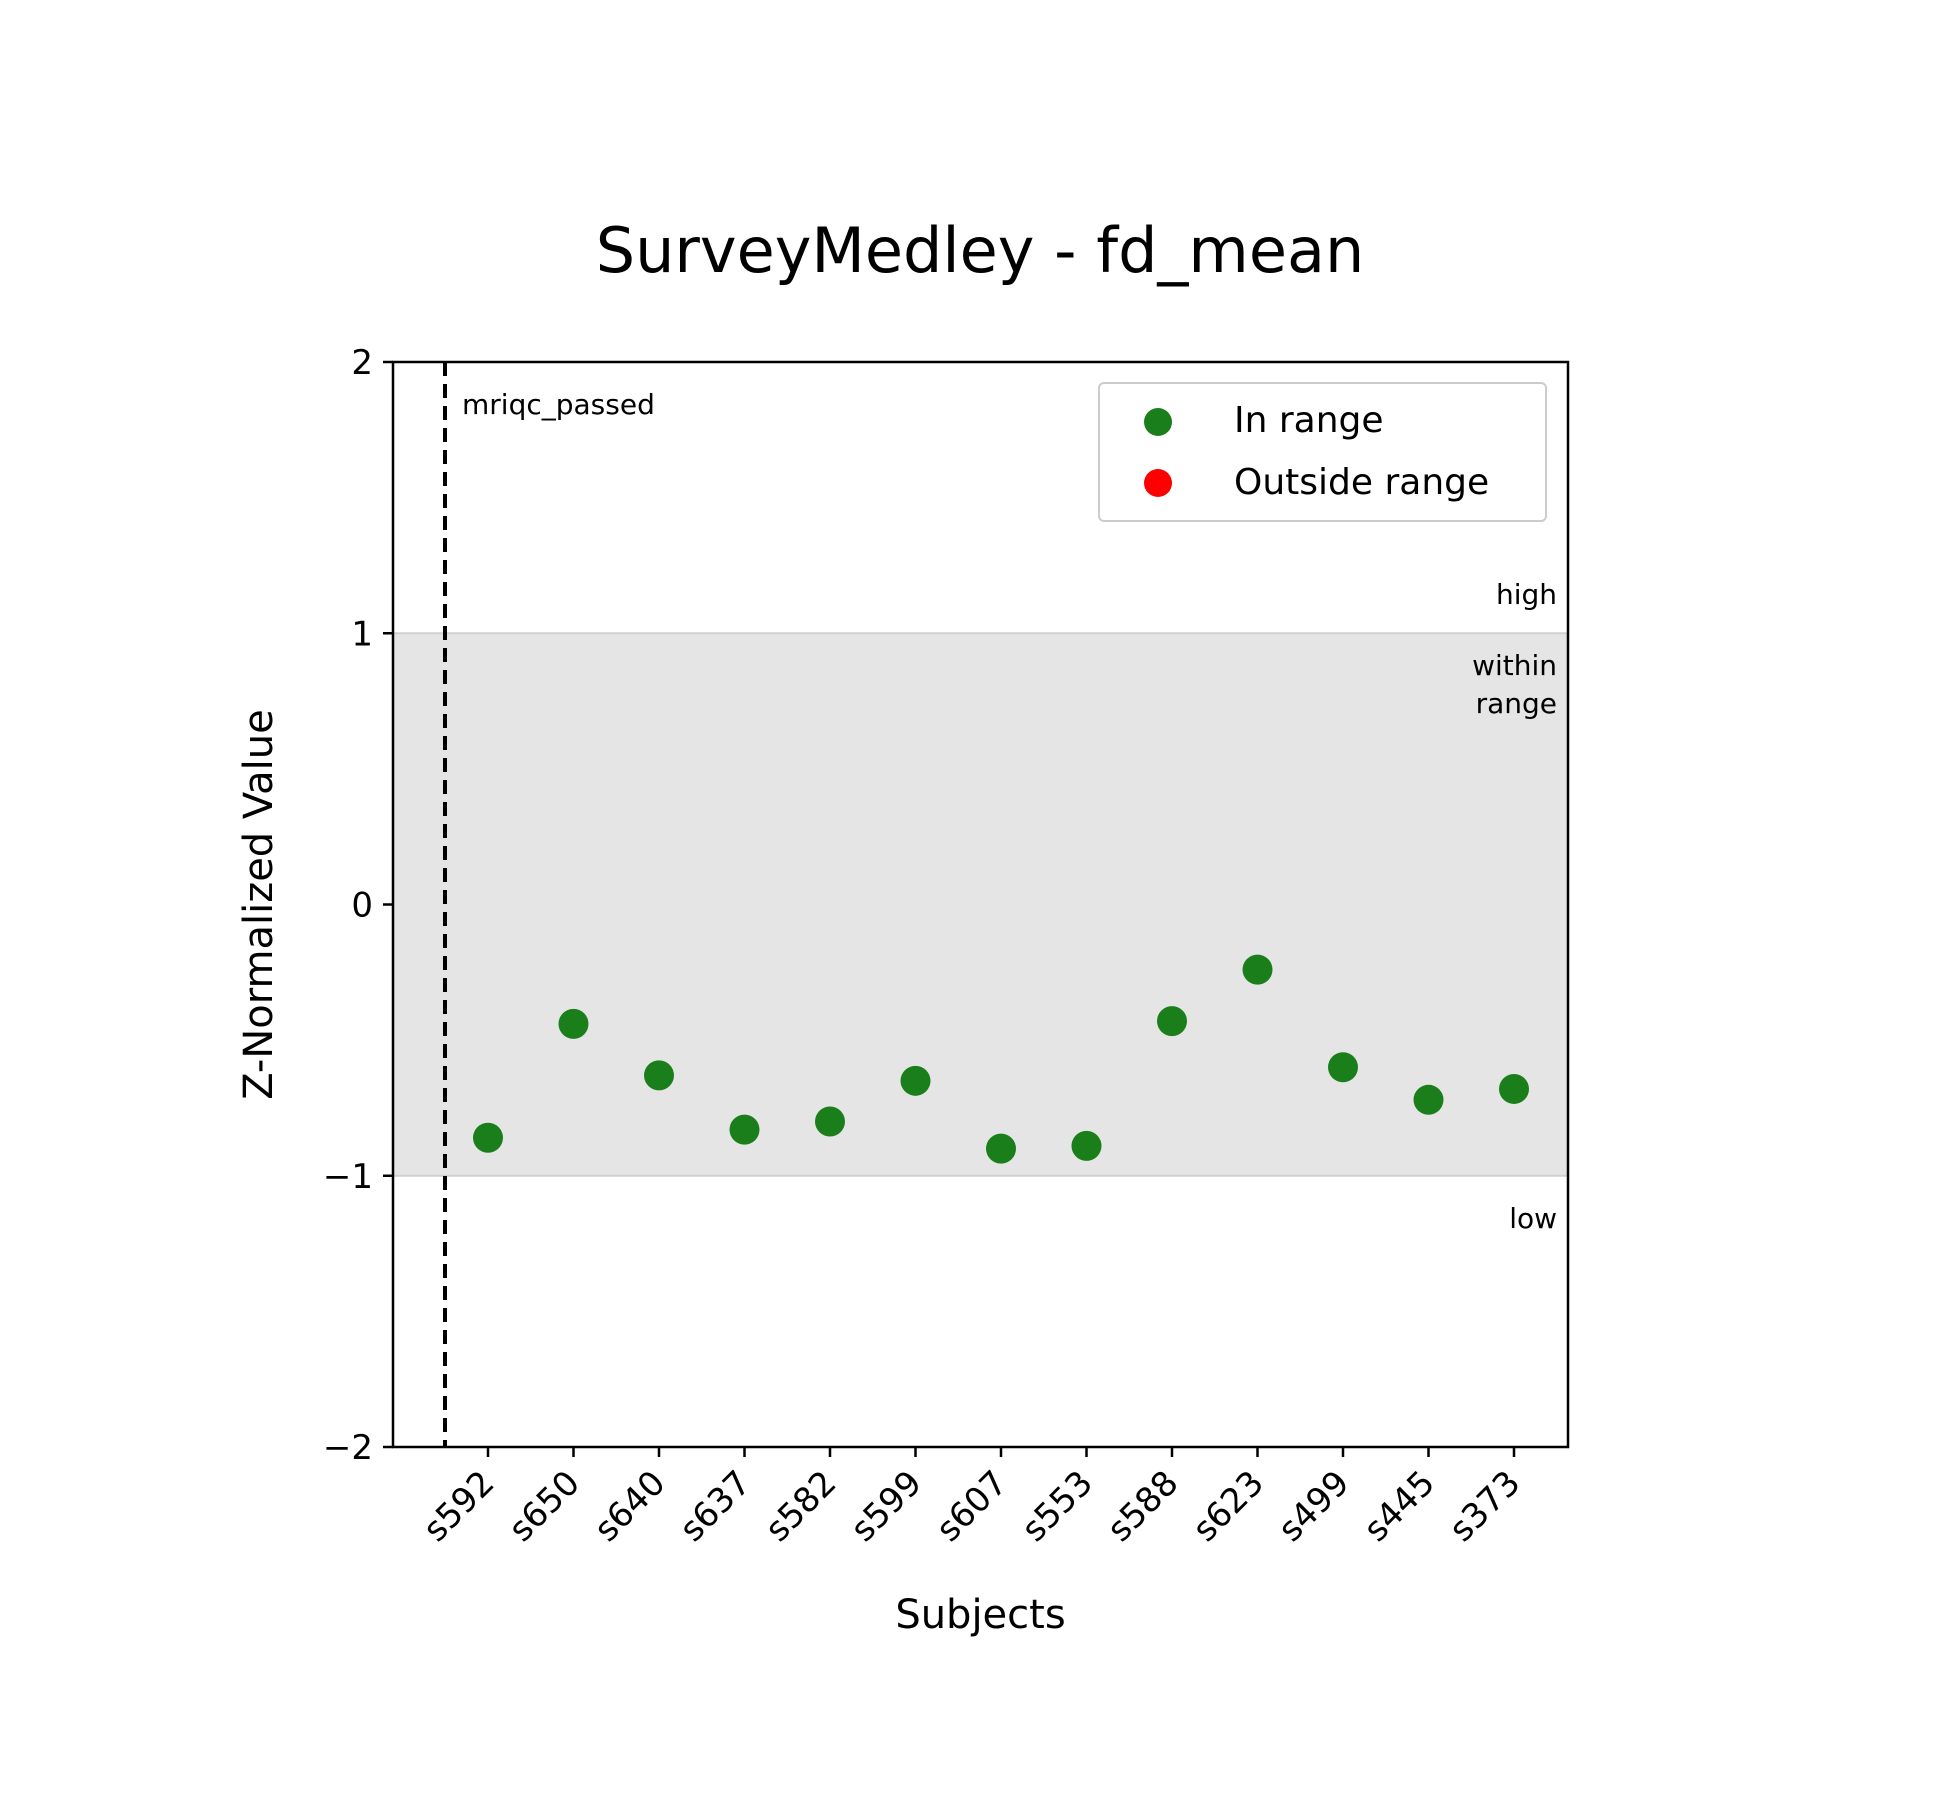  I want to click on data-point-s650, so click(573, 1023).